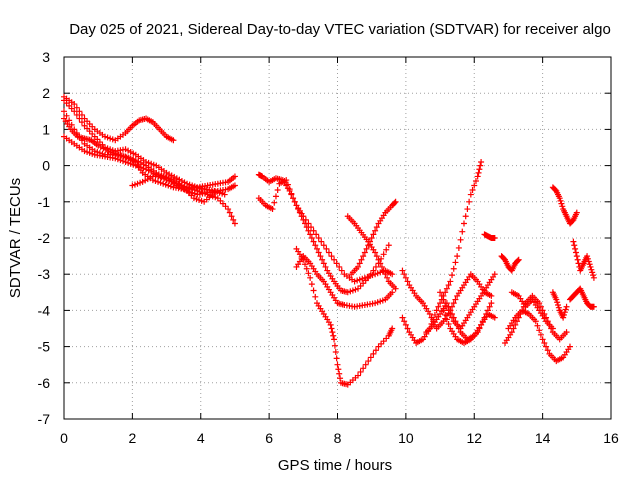 This screenshot has height=480, width=640. Describe the element at coordinates (442, 252) in the screenshot. I see `series-arc-m` at that location.